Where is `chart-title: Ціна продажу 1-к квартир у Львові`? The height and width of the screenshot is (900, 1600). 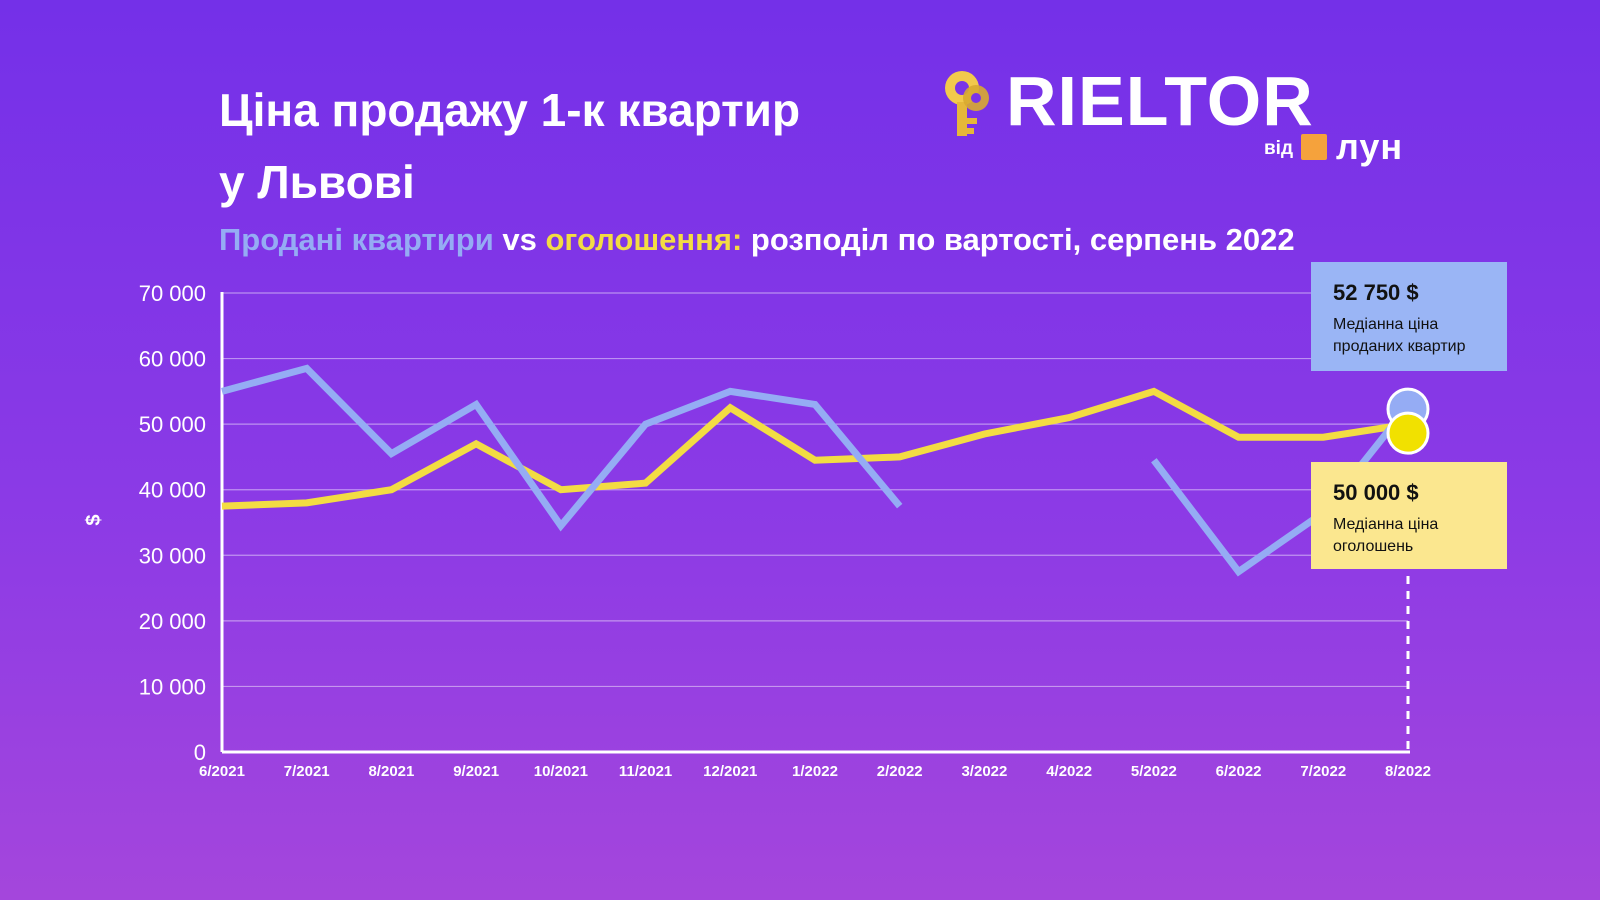 chart-title: Ціна продажу 1-к квартир у Львові is located at coordinates (569, 146).